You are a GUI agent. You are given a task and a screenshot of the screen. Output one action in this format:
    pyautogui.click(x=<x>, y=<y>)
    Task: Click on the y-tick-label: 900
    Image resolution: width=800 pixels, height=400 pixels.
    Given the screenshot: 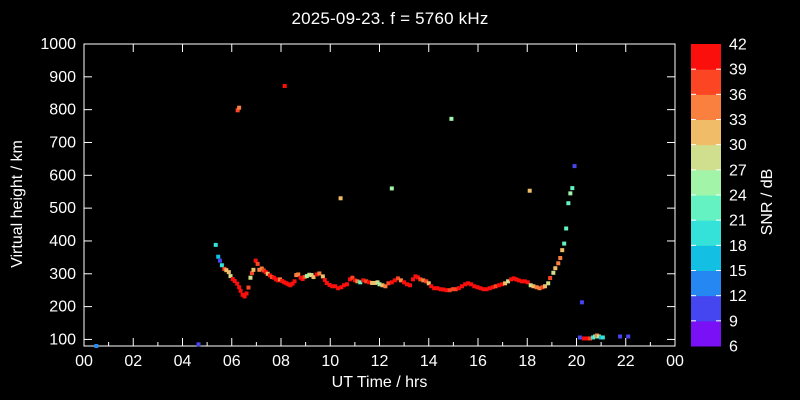 What is the action you would take?
    pyautogui.click(x=62, y=77)
    